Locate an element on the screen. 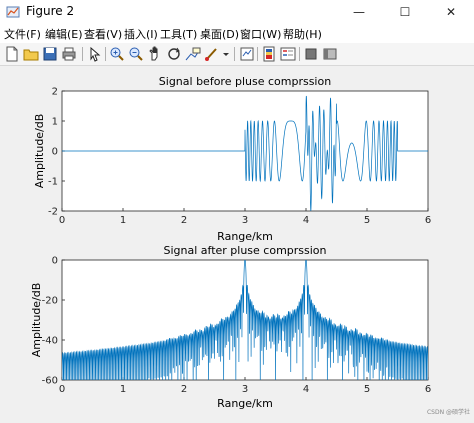 The width and height of the screenshot is (474, 423). brush-dropdown-icon is located at coordinates (226, 54).